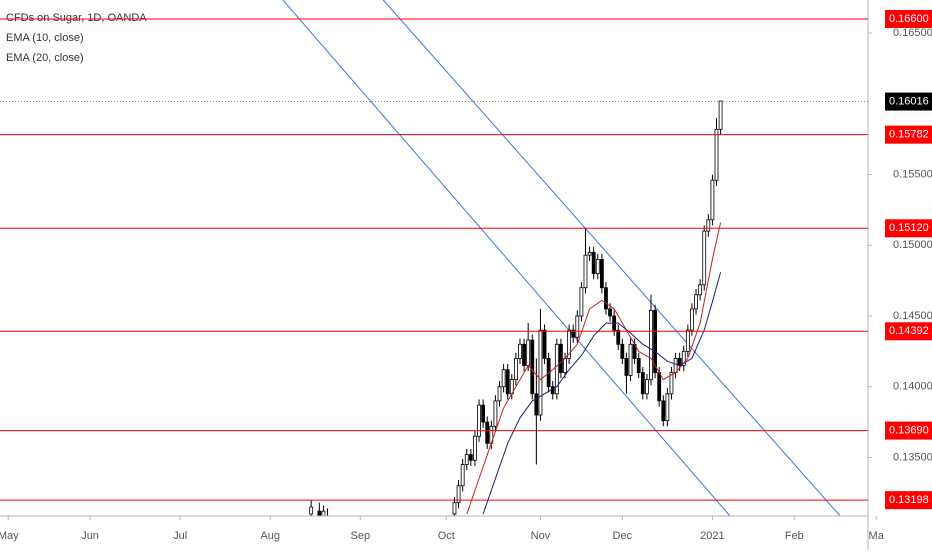  Describe the element at coordinates (912, 457) in the screenshot. I see `y-tick-label: 0.13500` at that location.